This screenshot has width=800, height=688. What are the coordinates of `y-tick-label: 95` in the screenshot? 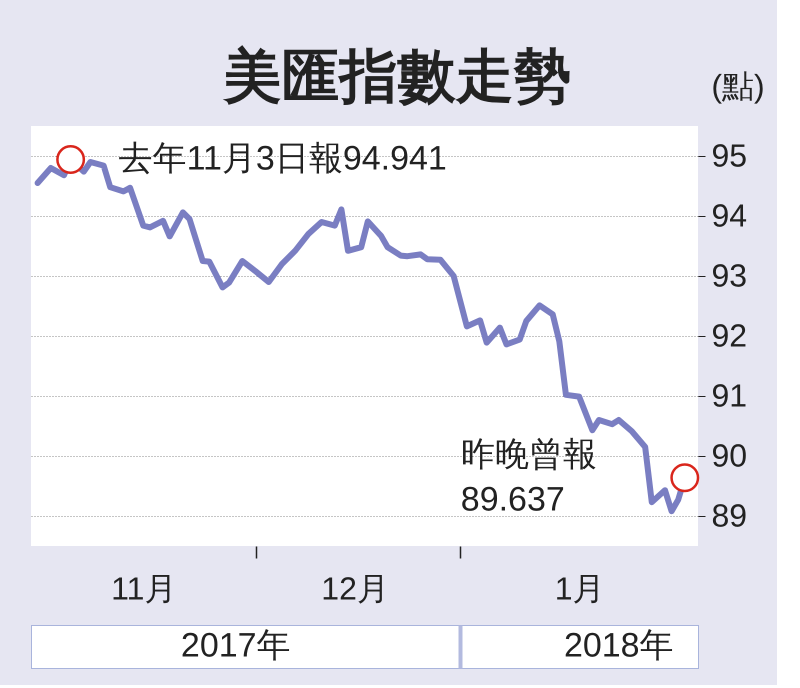 It's located at (730, 156).